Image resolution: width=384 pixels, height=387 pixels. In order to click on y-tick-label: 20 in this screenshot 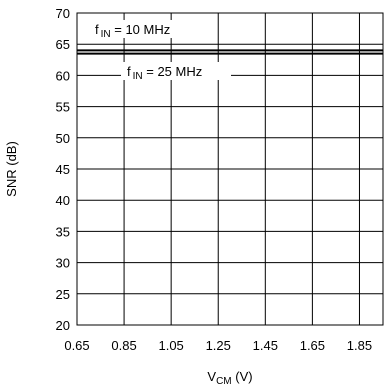, I will do `click(63, 325)`.